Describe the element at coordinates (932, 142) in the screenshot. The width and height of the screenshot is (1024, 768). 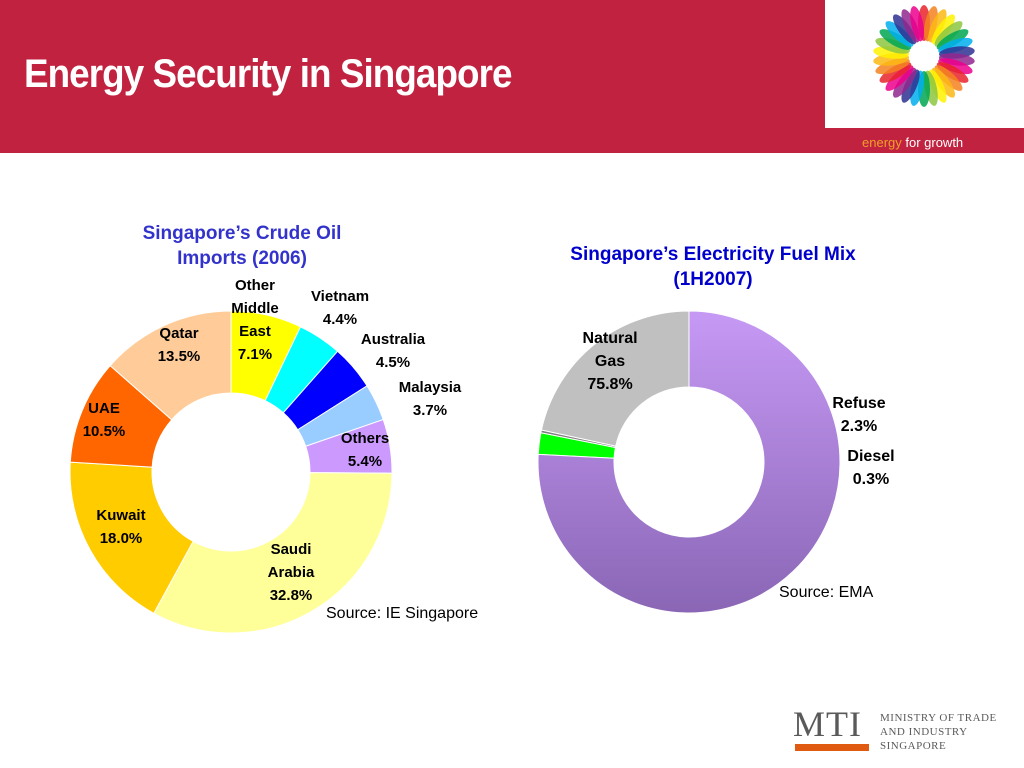
I see `tagline-rest: for growth` at that location.